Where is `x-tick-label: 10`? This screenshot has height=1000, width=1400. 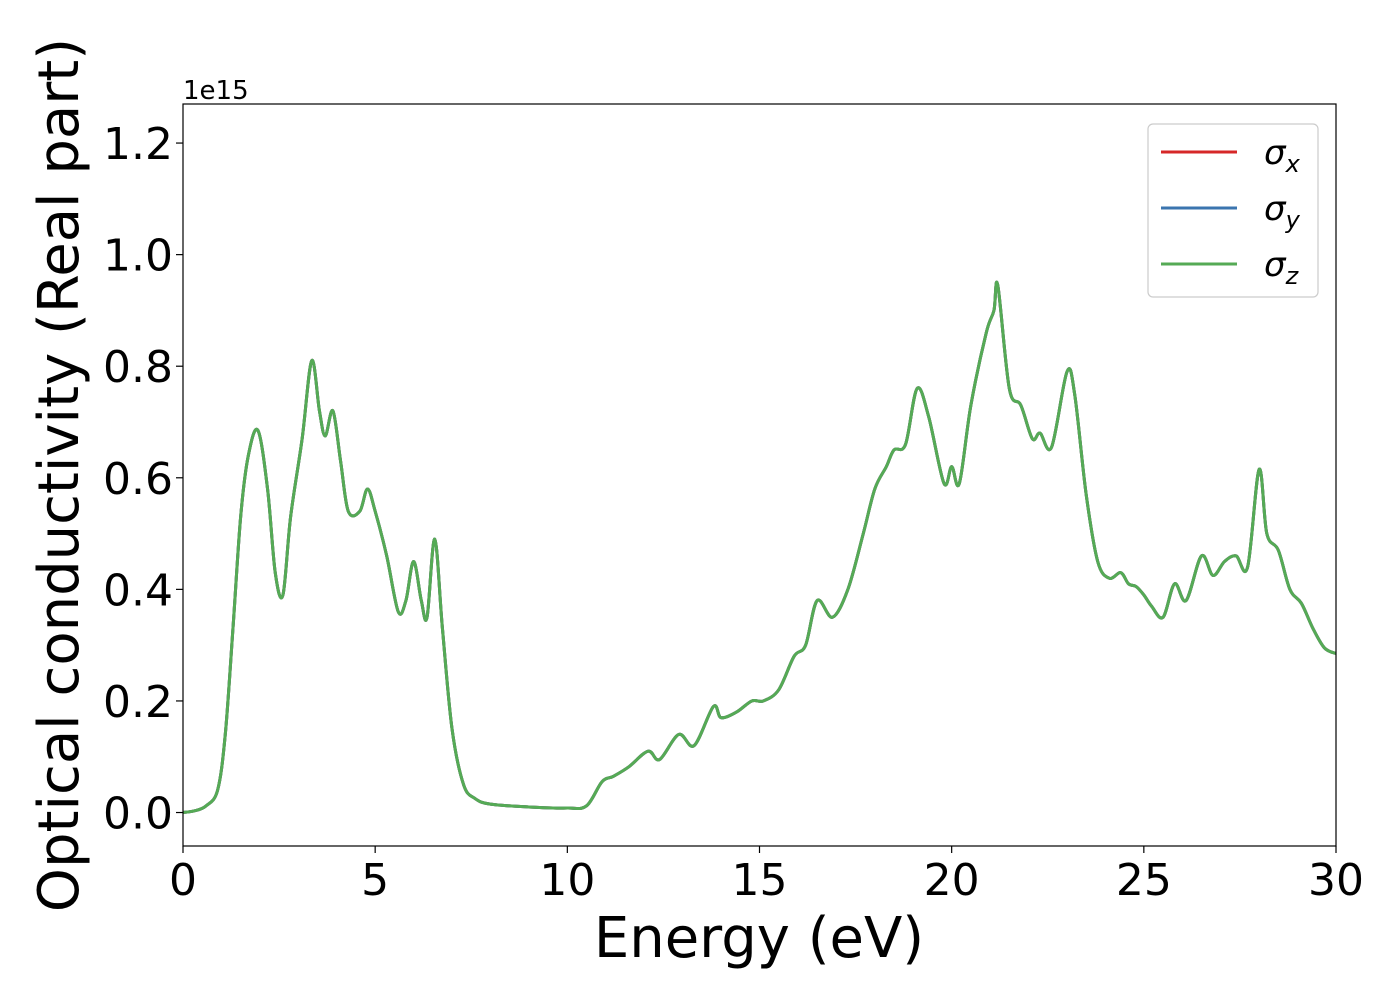 x-tick-label: 10 is located at coordinates (567, 880).